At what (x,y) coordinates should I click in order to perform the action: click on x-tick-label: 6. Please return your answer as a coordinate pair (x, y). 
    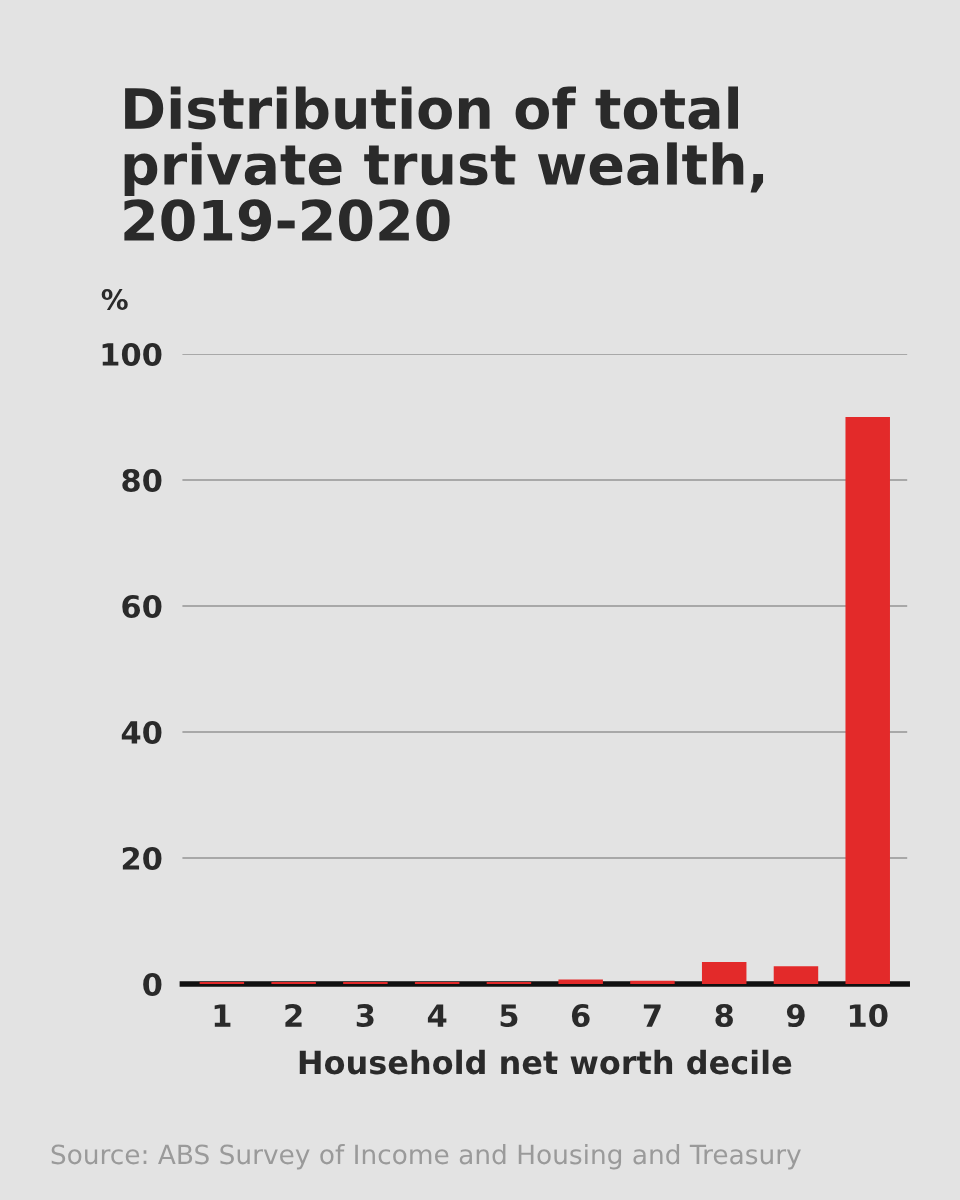
    Looking at the image, I should click on (580, 1016).